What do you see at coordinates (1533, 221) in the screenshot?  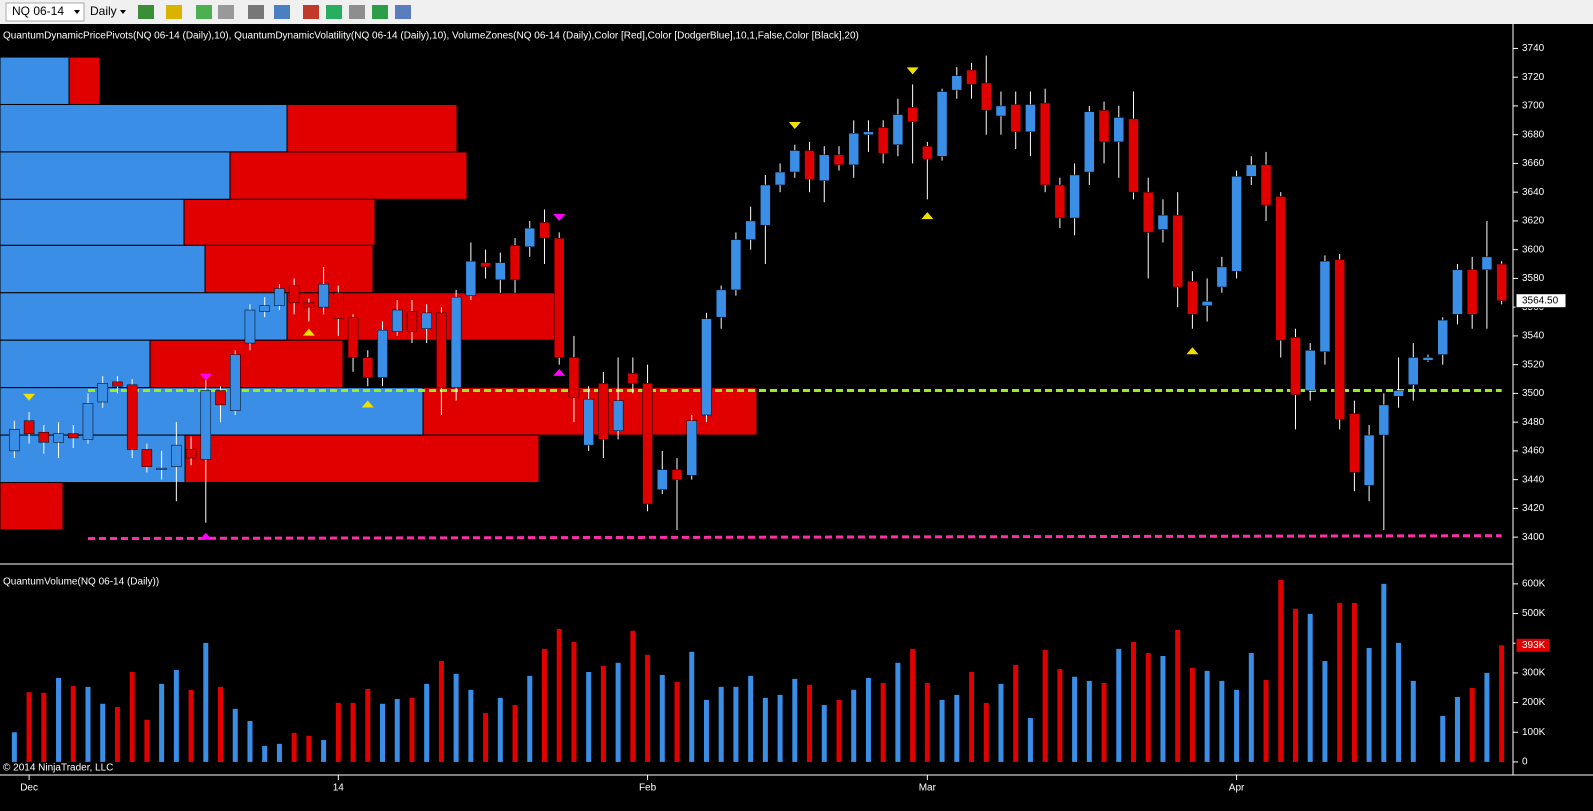 I see `y-tick-label: 3620` at bounding box center [1533, 221].